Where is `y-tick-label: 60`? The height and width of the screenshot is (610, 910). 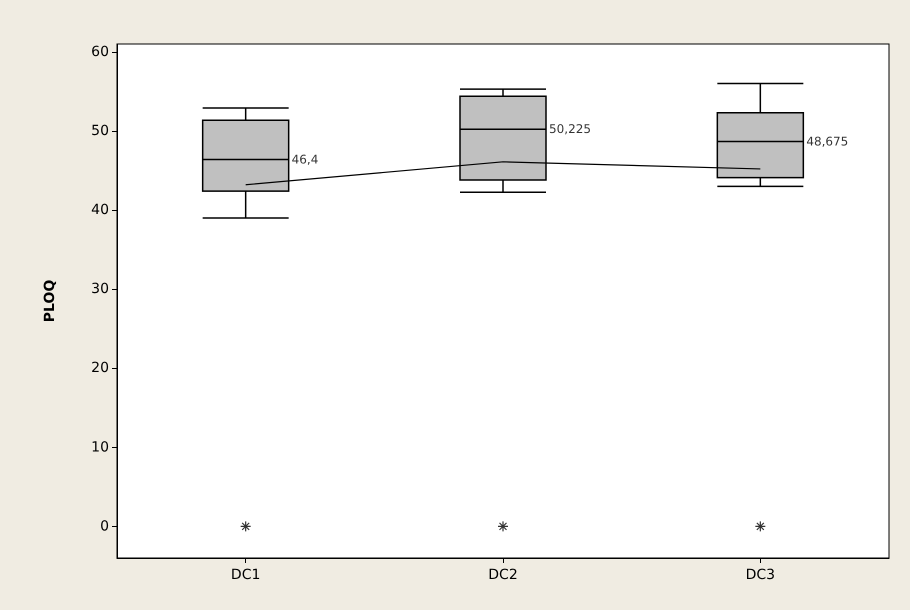 y-tick-label: 60 is located at coordinates (100, 52).